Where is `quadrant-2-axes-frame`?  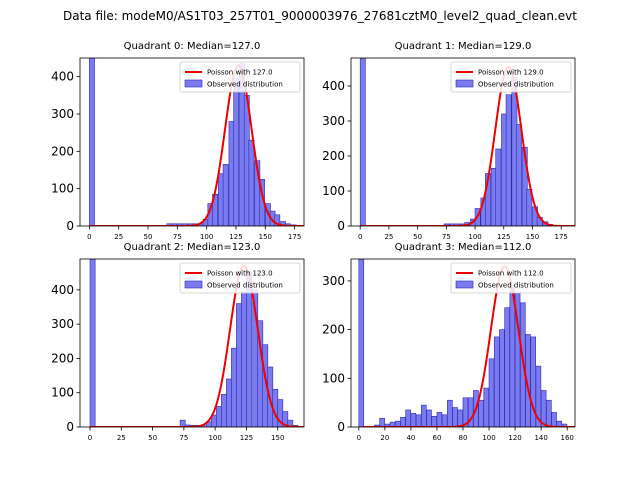 quadrant-2-axes-frame is located at coordinates (192, 343).